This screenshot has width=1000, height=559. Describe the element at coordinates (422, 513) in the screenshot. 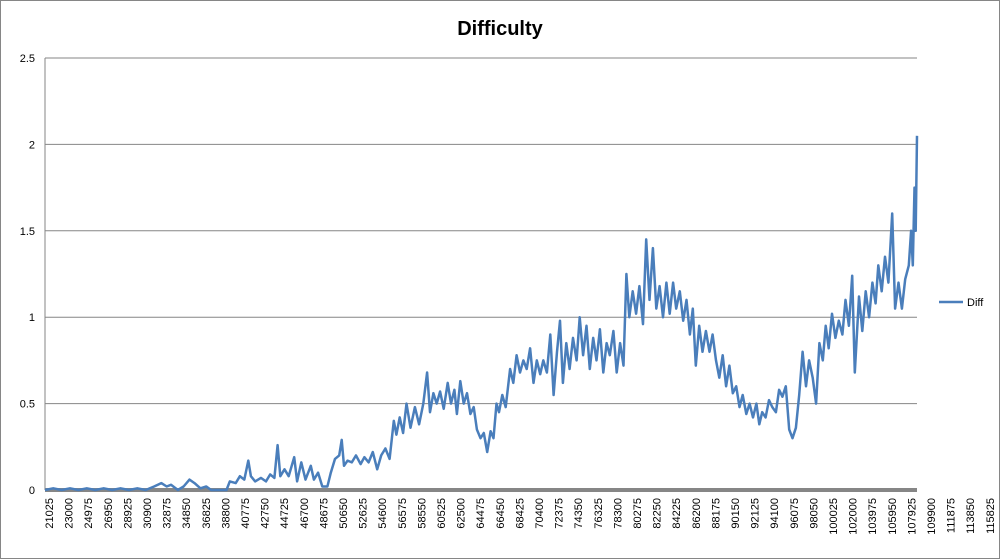

I see `x-tick-label: 58550` at that location.